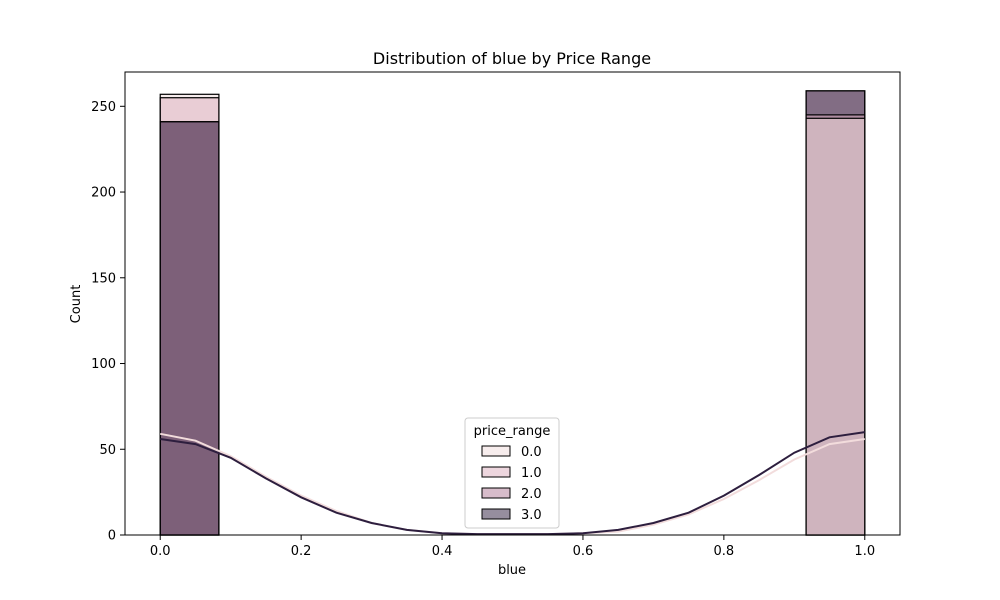 This screenshot has width=1000, height=600. What do you see at coordinates (301, 551) in the screenshot?
I see `x-tick-label: 0.2` at bounding box center [301, 551].